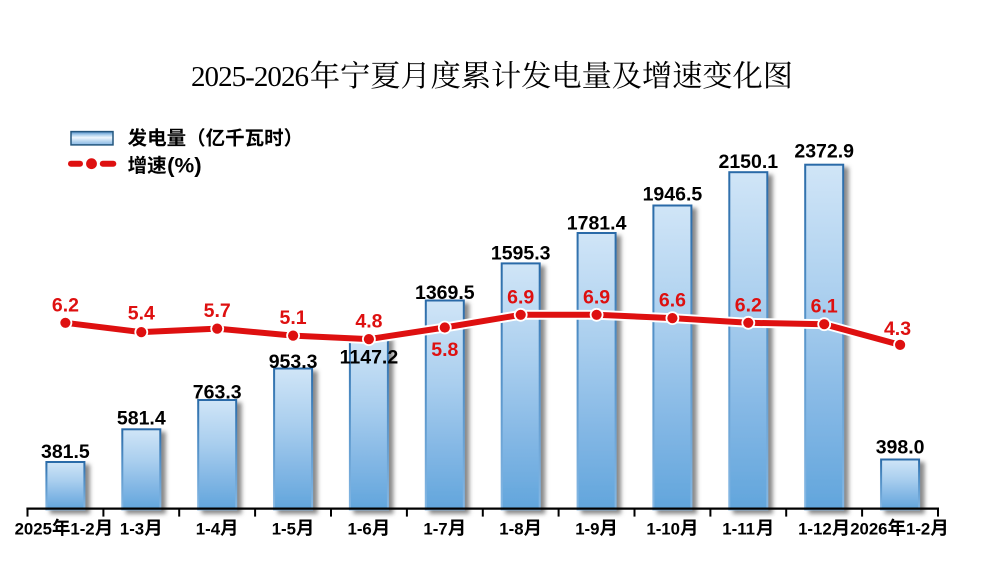 The height and width of the screenshot is (569, 981). I want to click on svg-text: 1-9, so click(587, 528).